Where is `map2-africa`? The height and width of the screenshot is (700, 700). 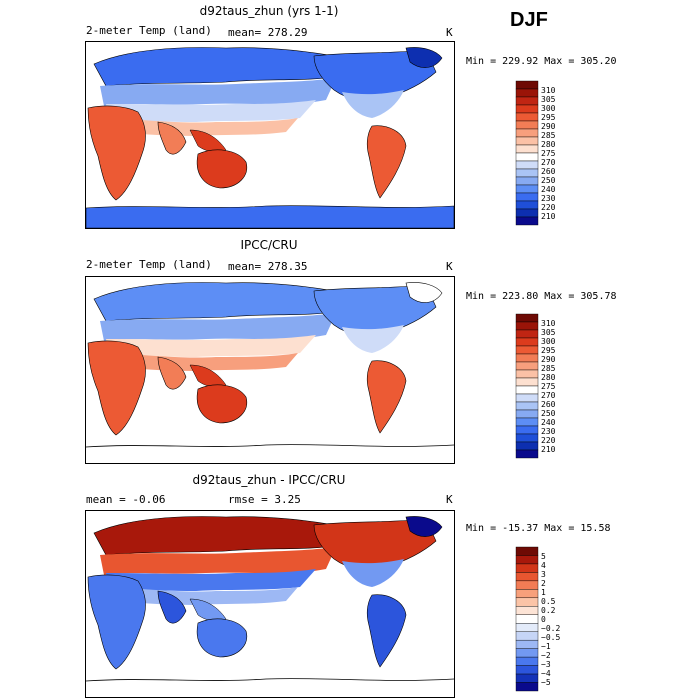
map2-africa is located at coordinates (116, 388).